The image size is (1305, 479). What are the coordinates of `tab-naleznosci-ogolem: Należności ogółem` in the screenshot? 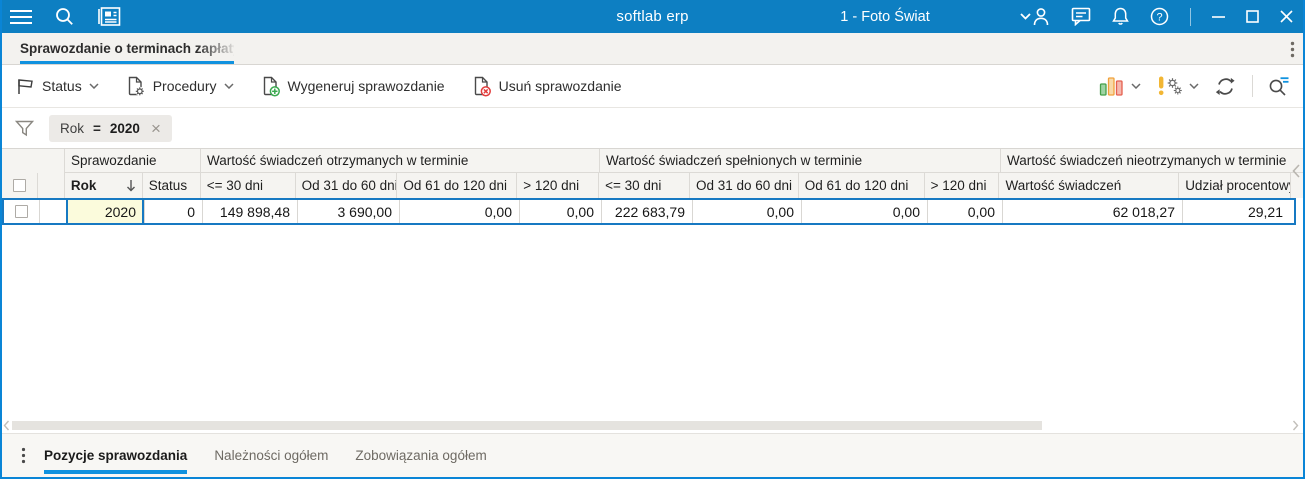 It's located at (271, 455).